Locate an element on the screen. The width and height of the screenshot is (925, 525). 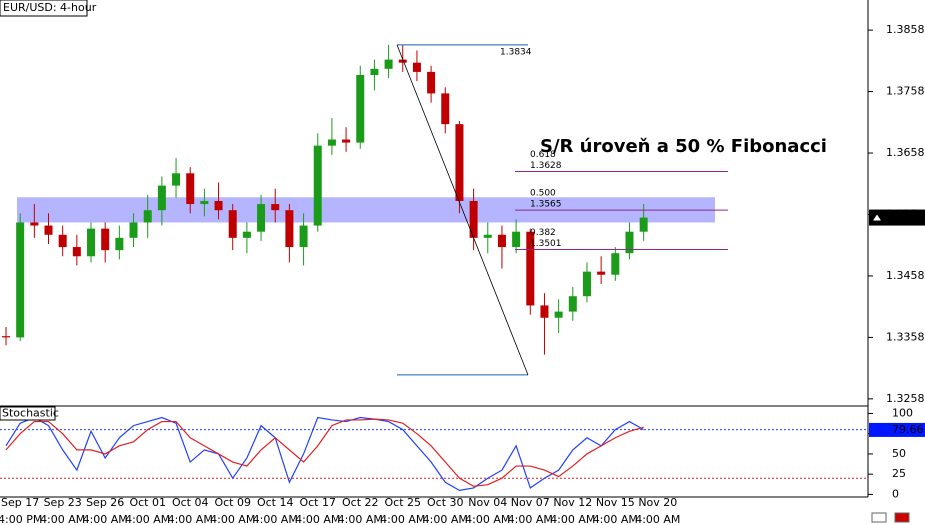
last-value-label: 79.66 is located at coordinates (908, 429).